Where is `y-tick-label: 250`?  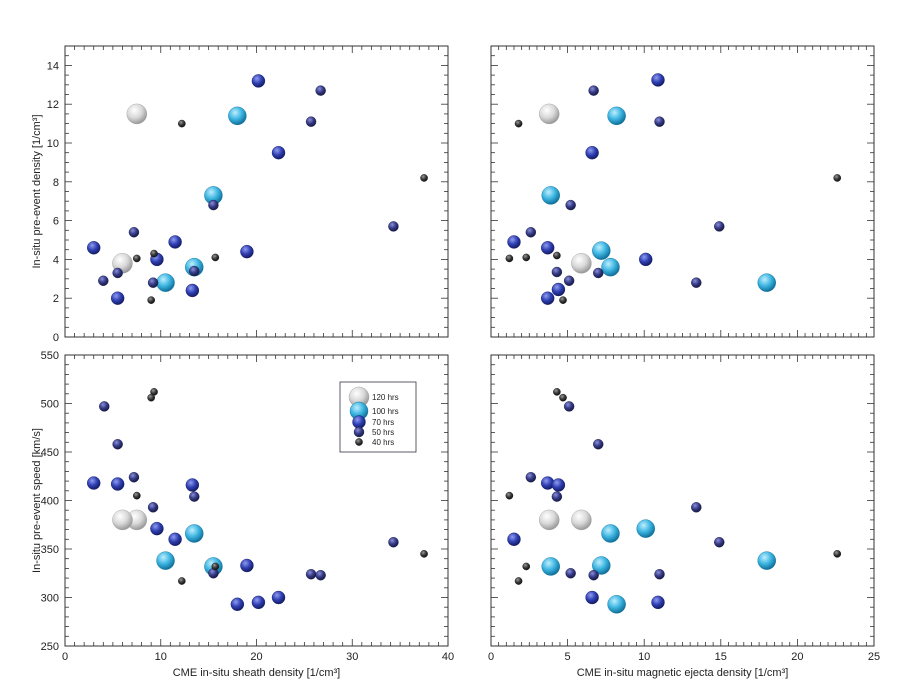
y-tick-label: 250 is located at coordinates (50, 647).